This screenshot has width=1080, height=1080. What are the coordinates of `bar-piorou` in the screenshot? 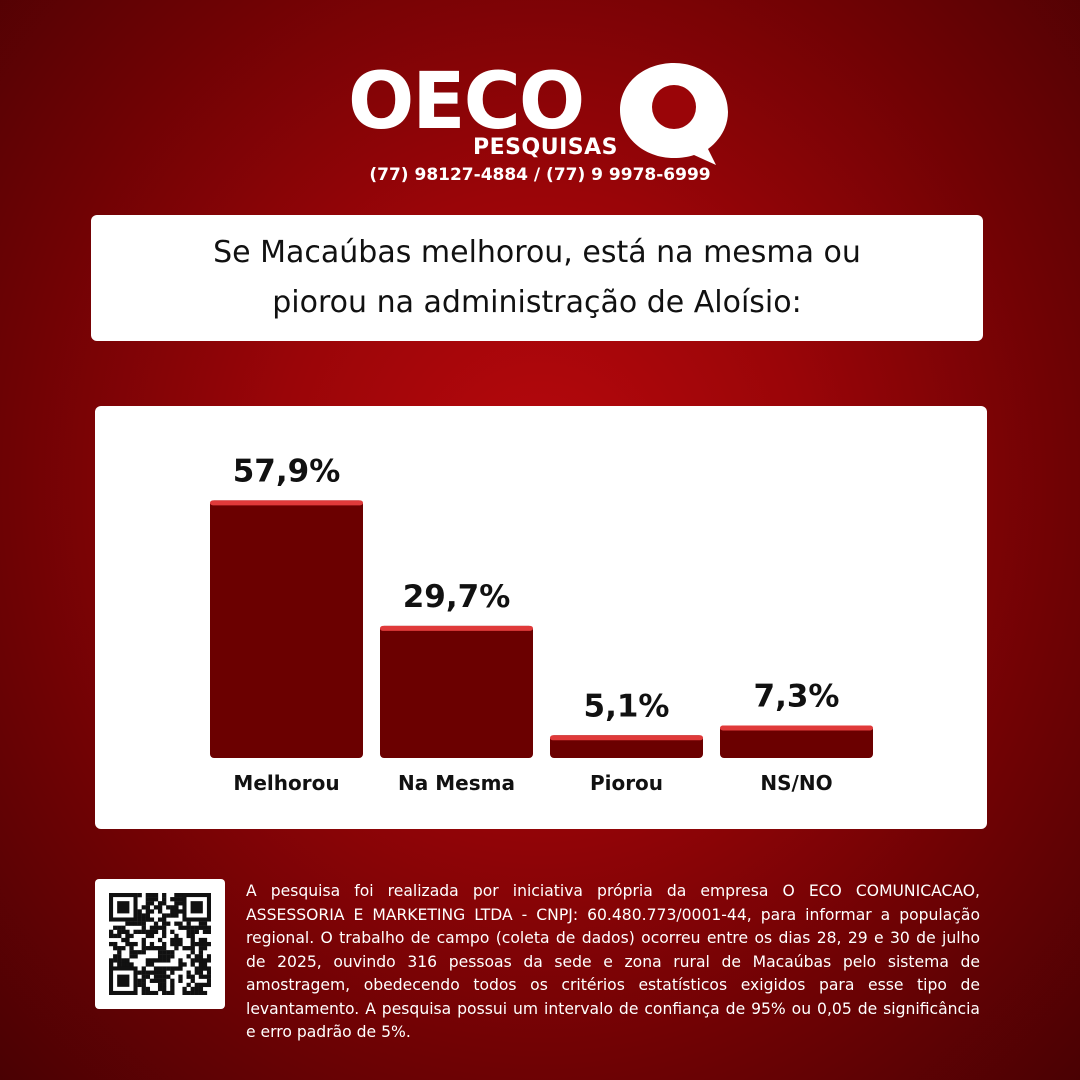 It's located at (626, 746).